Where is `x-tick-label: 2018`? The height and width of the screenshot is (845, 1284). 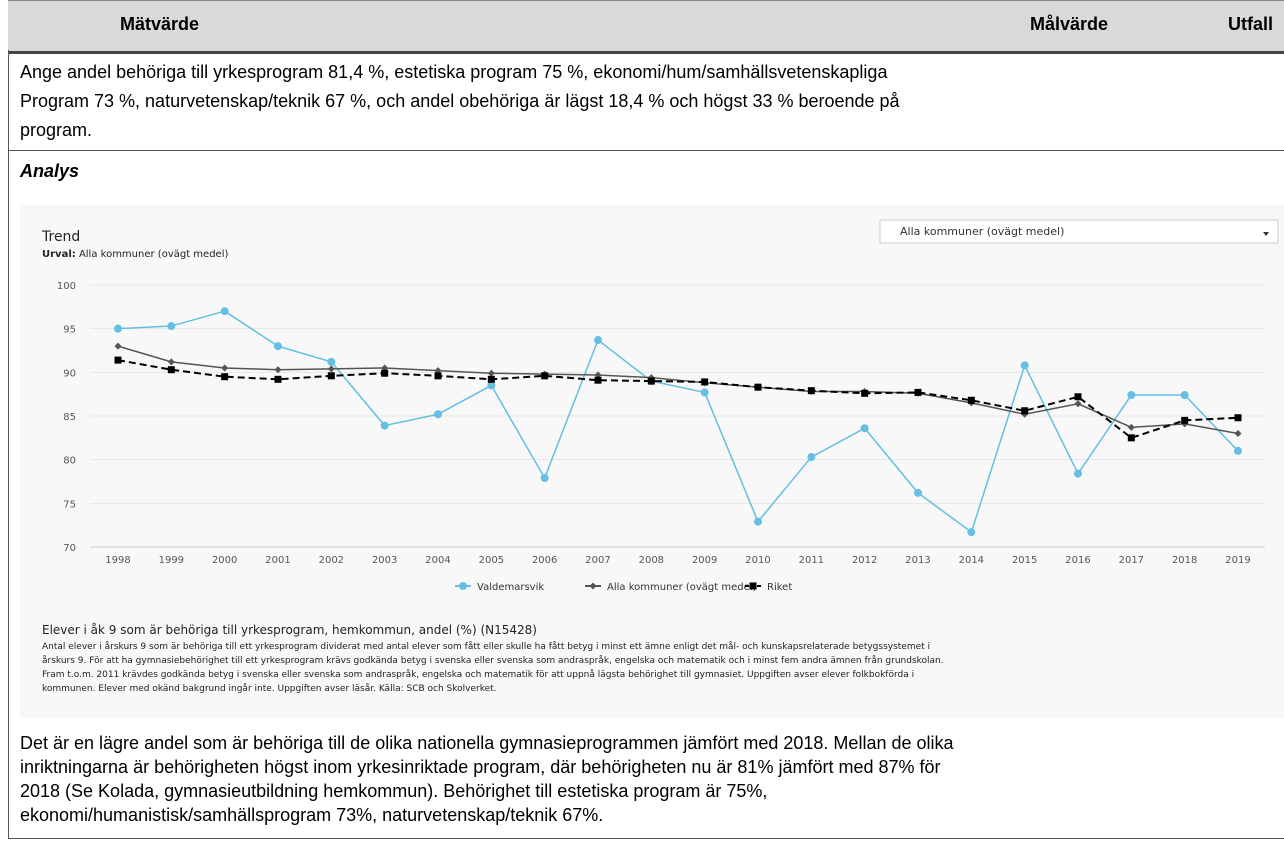 x-tick-label: 2018 is located at coordinates (1184, 560).